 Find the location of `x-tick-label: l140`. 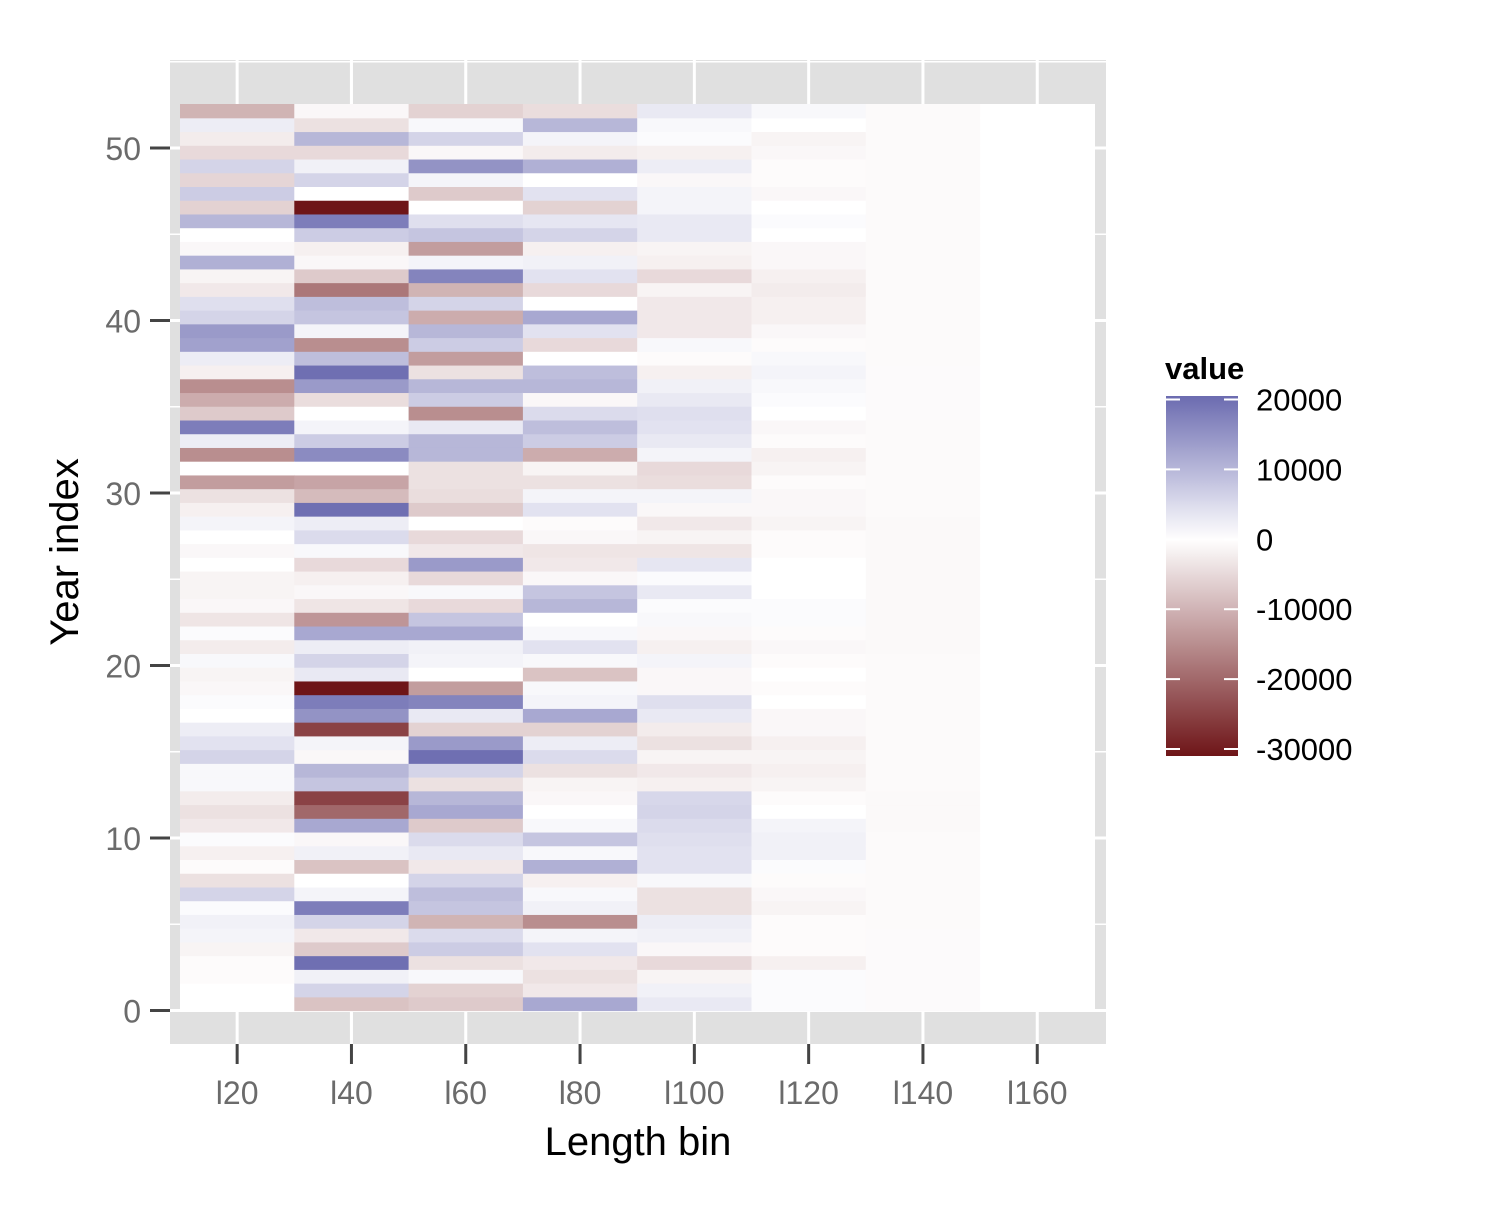

x-tick-label: l140 is located at coordinates (923, 1093).